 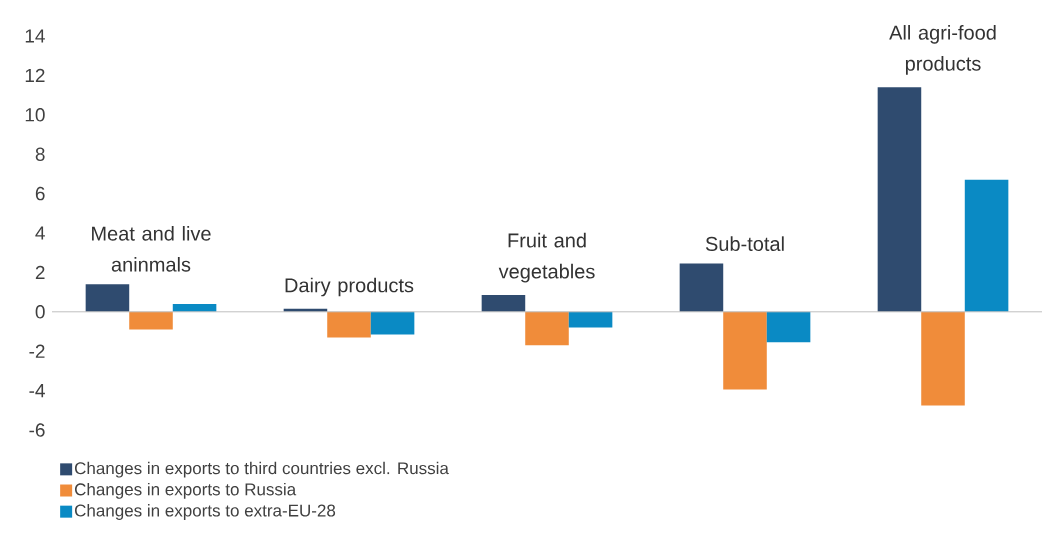 What do you see at coordinates (942, 50) in the screenshot?
I see `x-tick-label: All agri-food products` at bounding box center [942, 50].